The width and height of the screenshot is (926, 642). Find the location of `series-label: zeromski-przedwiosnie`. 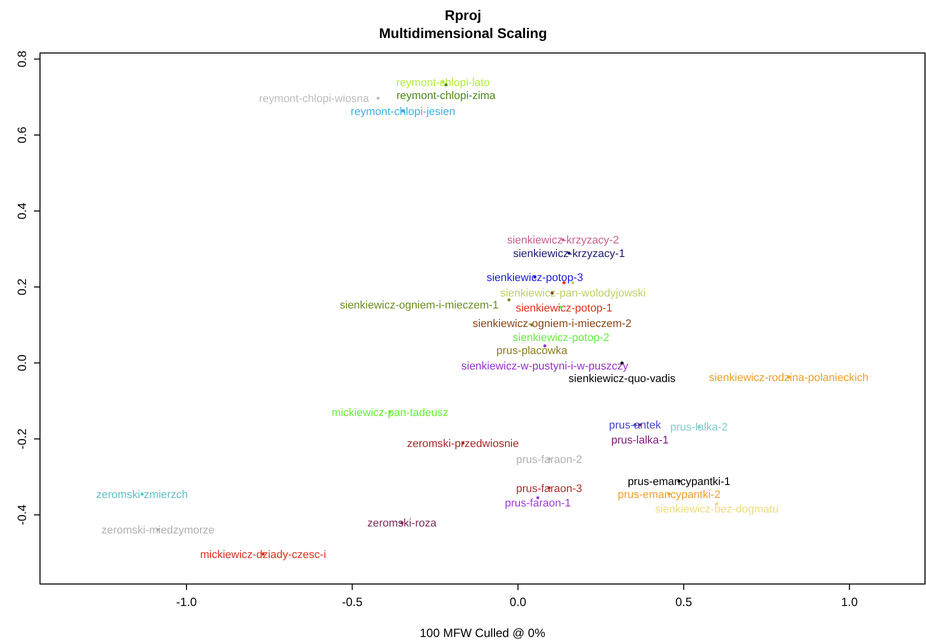

series-label: zeromski-przedwiosnie is located at coordinates (463, 444).